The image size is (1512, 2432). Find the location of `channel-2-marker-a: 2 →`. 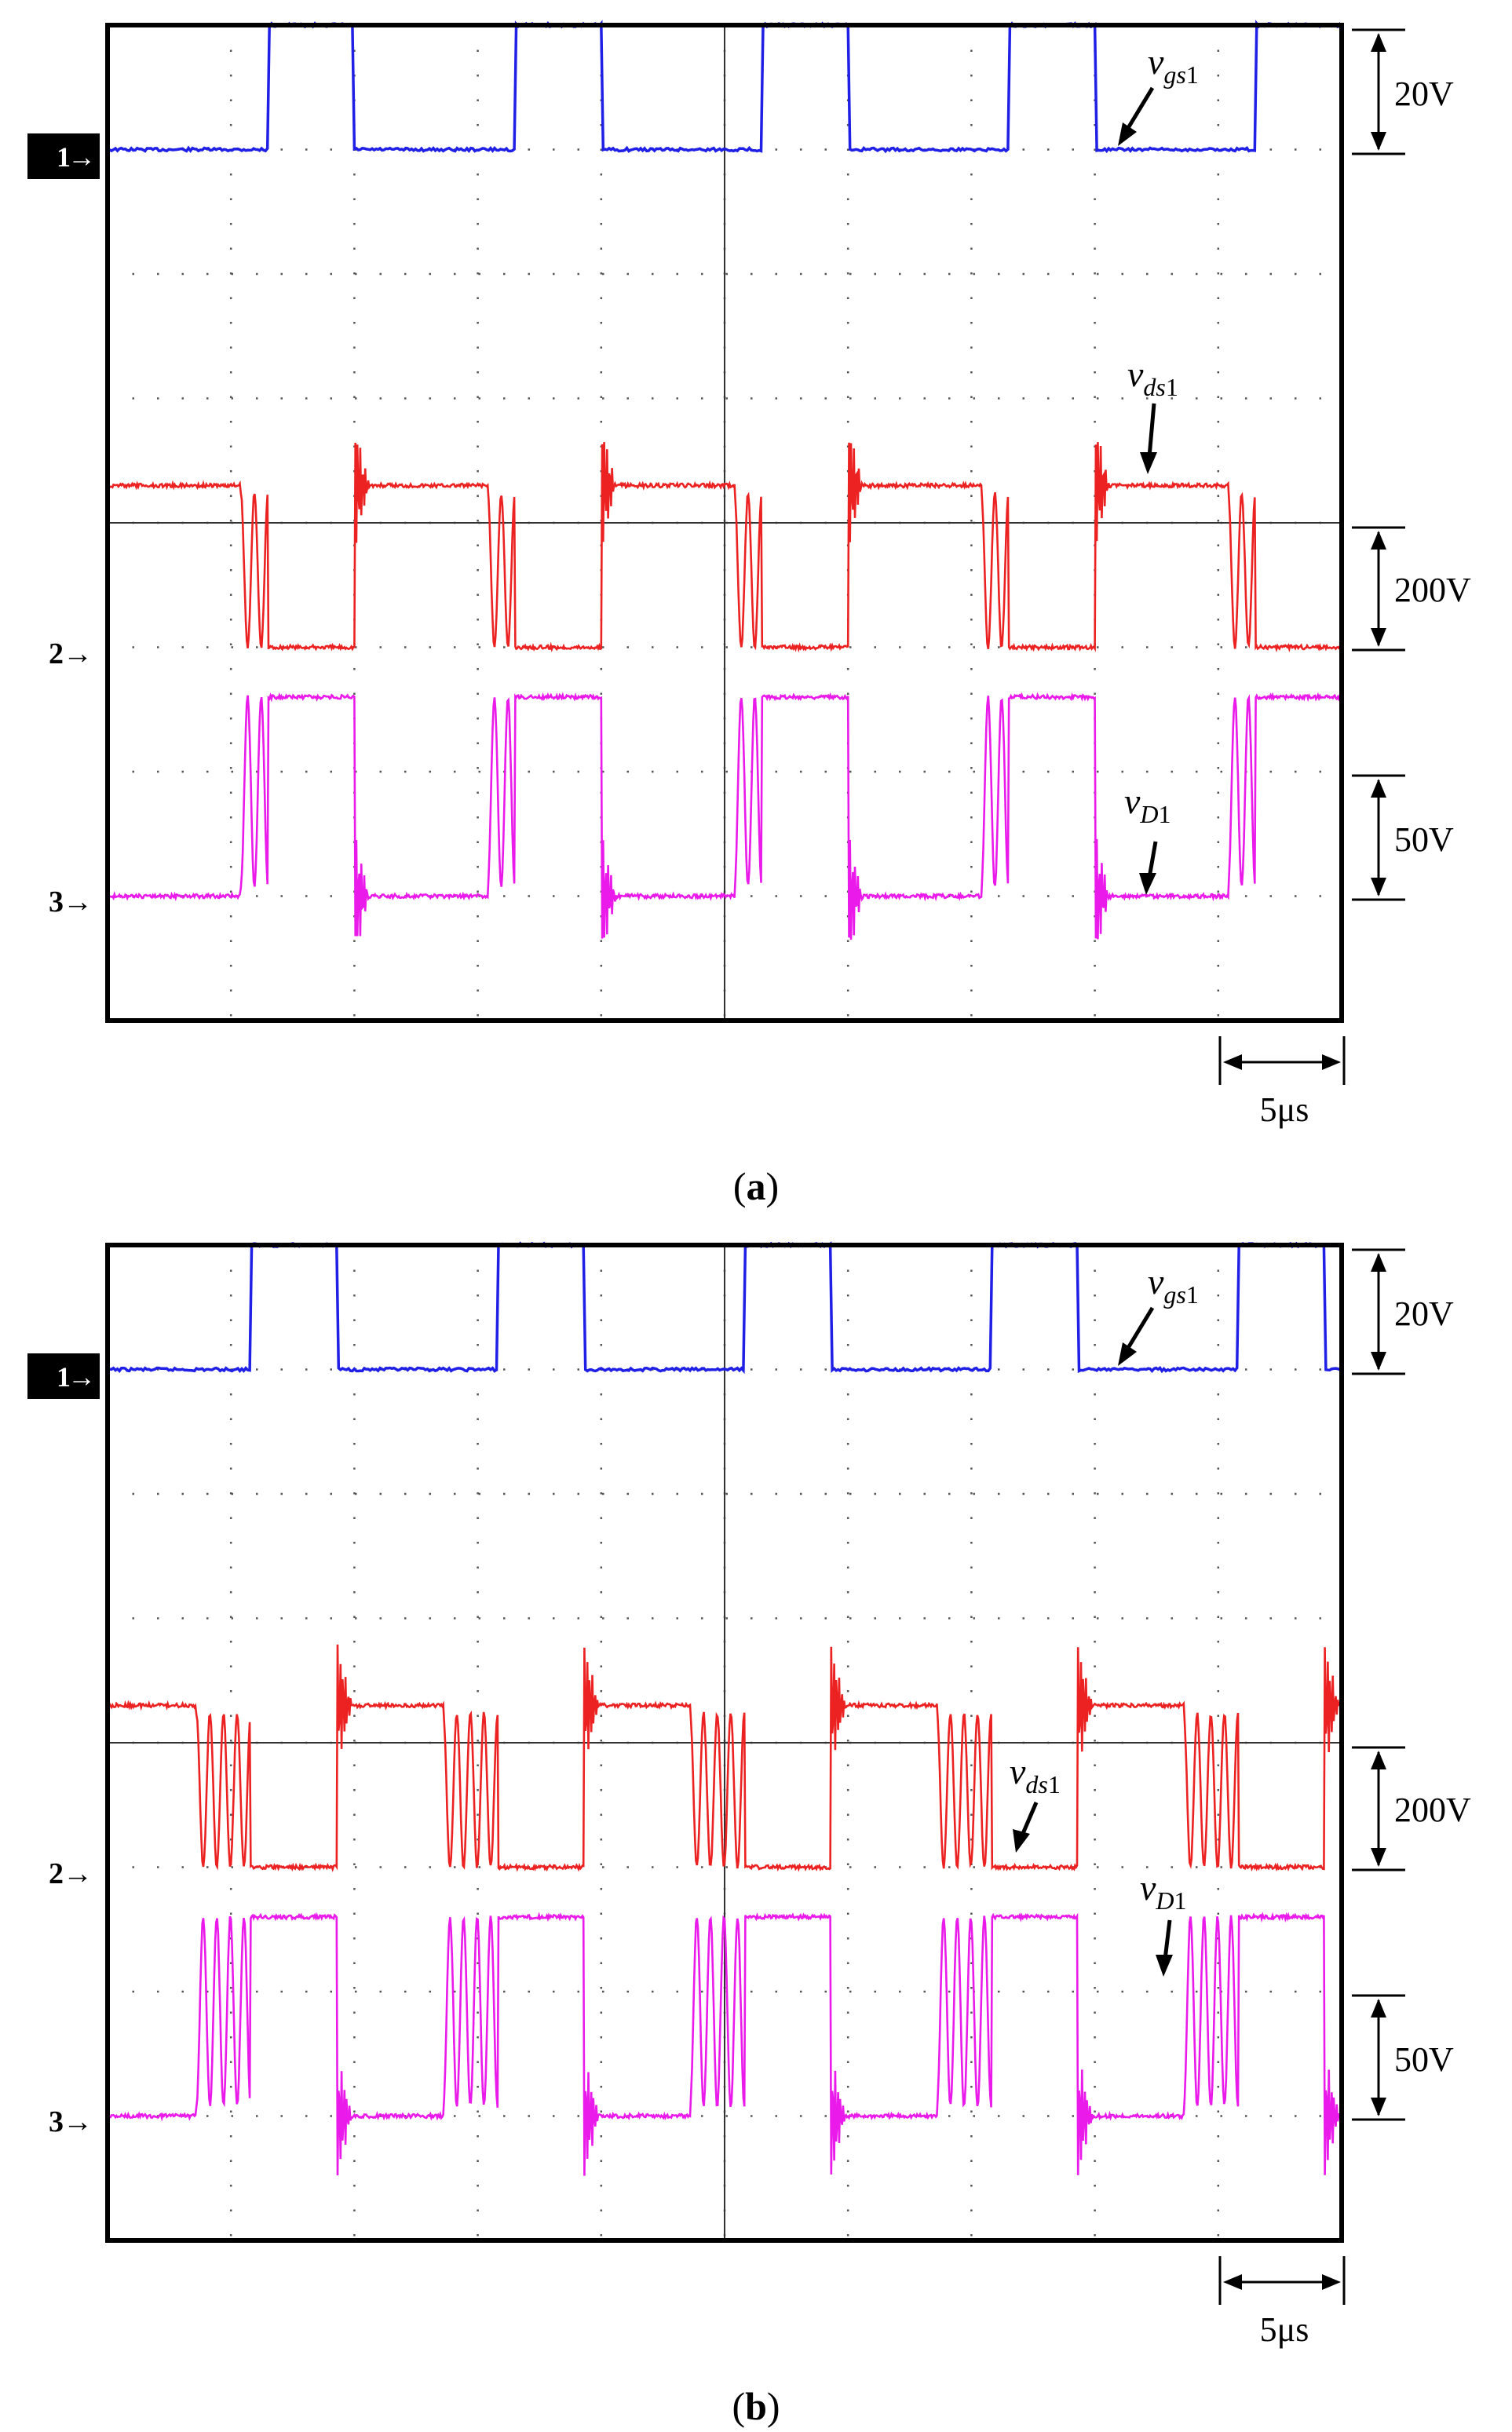

channel-2-marker-a: 2 → is located at coordinates (71, 653).